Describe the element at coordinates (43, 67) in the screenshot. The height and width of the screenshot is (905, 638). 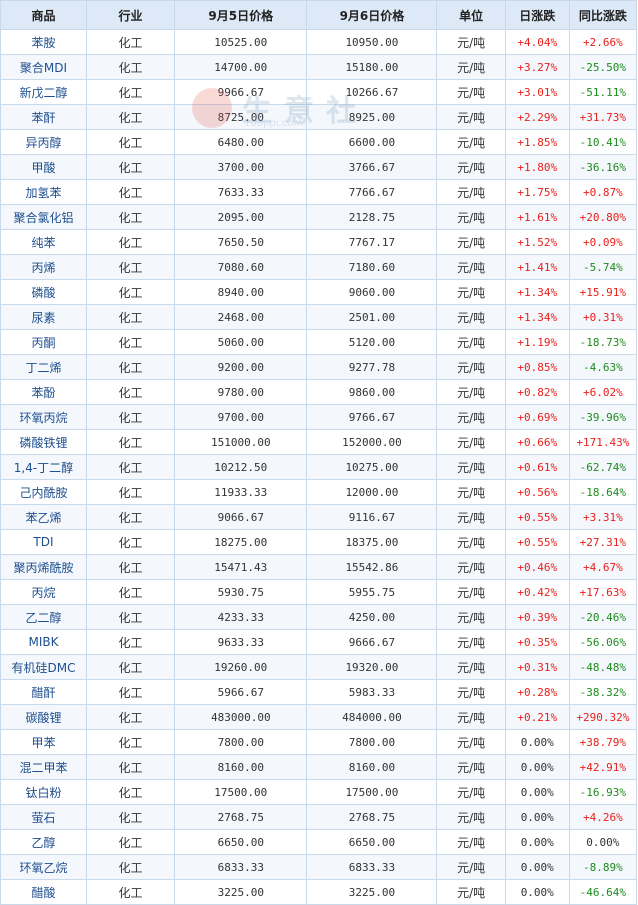
I see `commodity-link: 聚合MDI` at that location.